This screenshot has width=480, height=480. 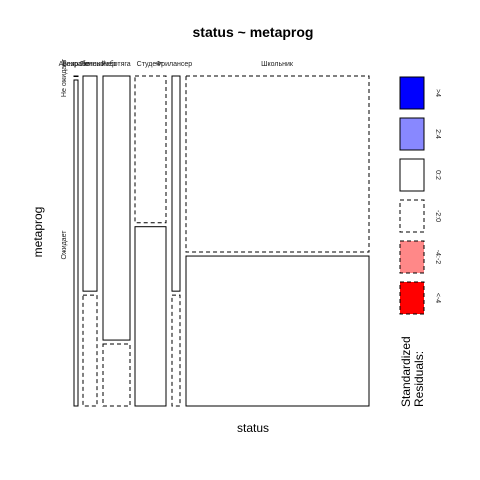 What do you see at coordinates (253, 428) in the screenshot?
I see `x-axis-title: status` at bounding box center [253, 428].